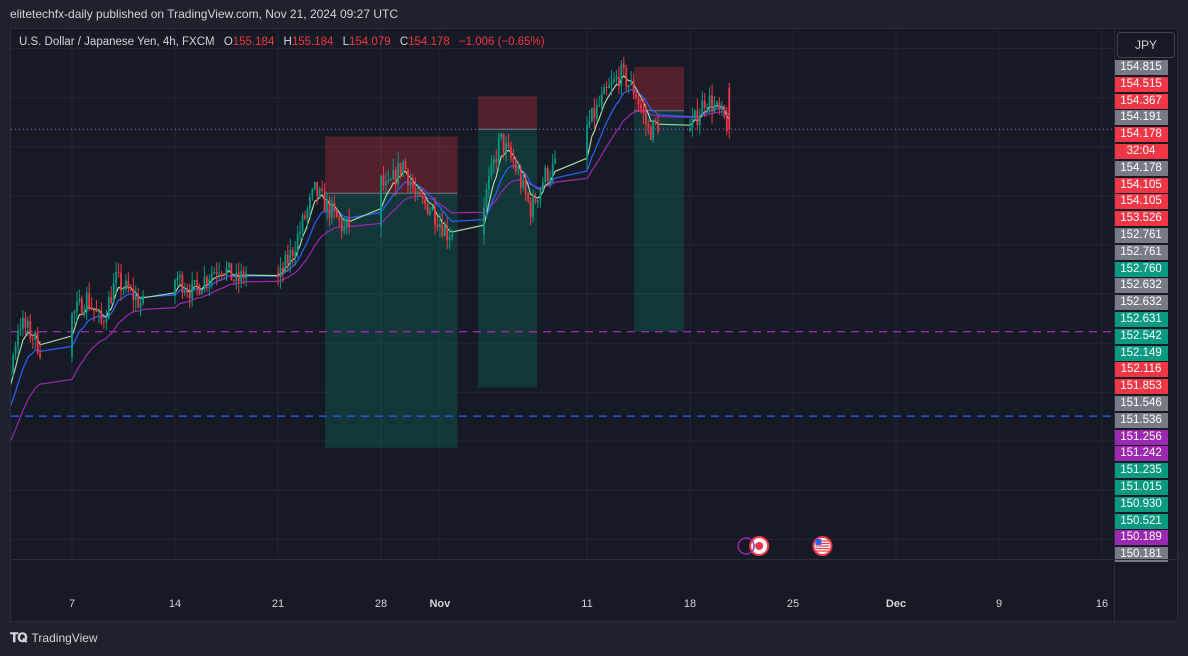 The height and width of the screenshot is (656, 1188). Describe the element at coordinates (19, 637) in the screenshot. I see `tradingview-logo-icon: 𝐓𝐐` at that location.